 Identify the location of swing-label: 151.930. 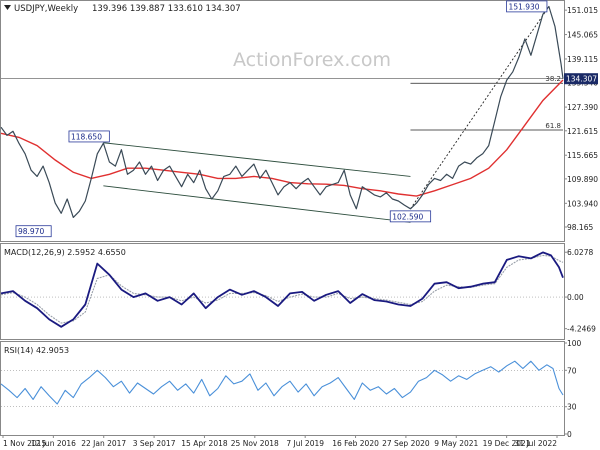
(524, 6).